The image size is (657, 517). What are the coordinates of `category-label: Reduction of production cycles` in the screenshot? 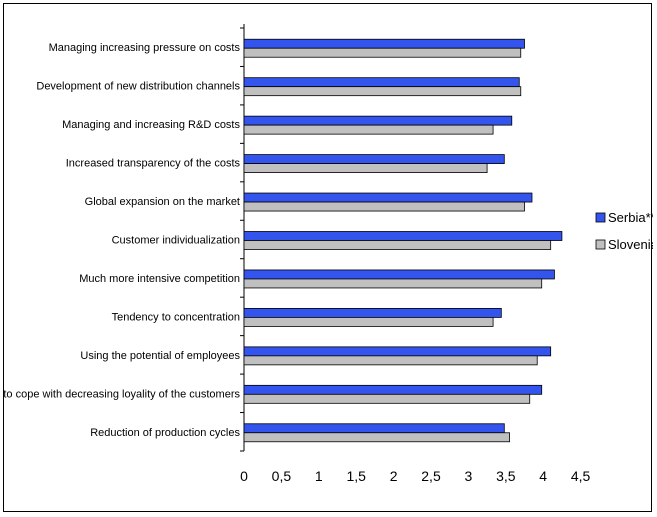 It's located at (165, 433).